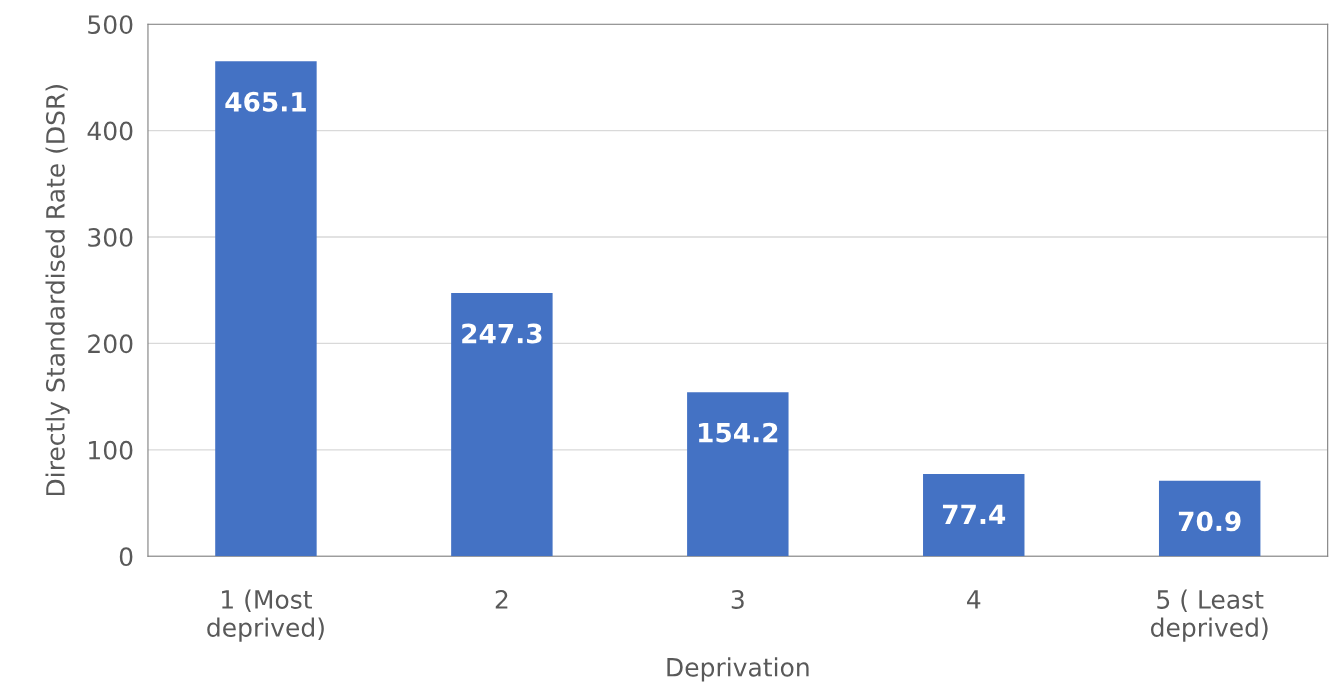  What do you see at coordinates (502, 333) in the screenshot?
I see `data-label: 247.3` at bounding box center [502, 333].